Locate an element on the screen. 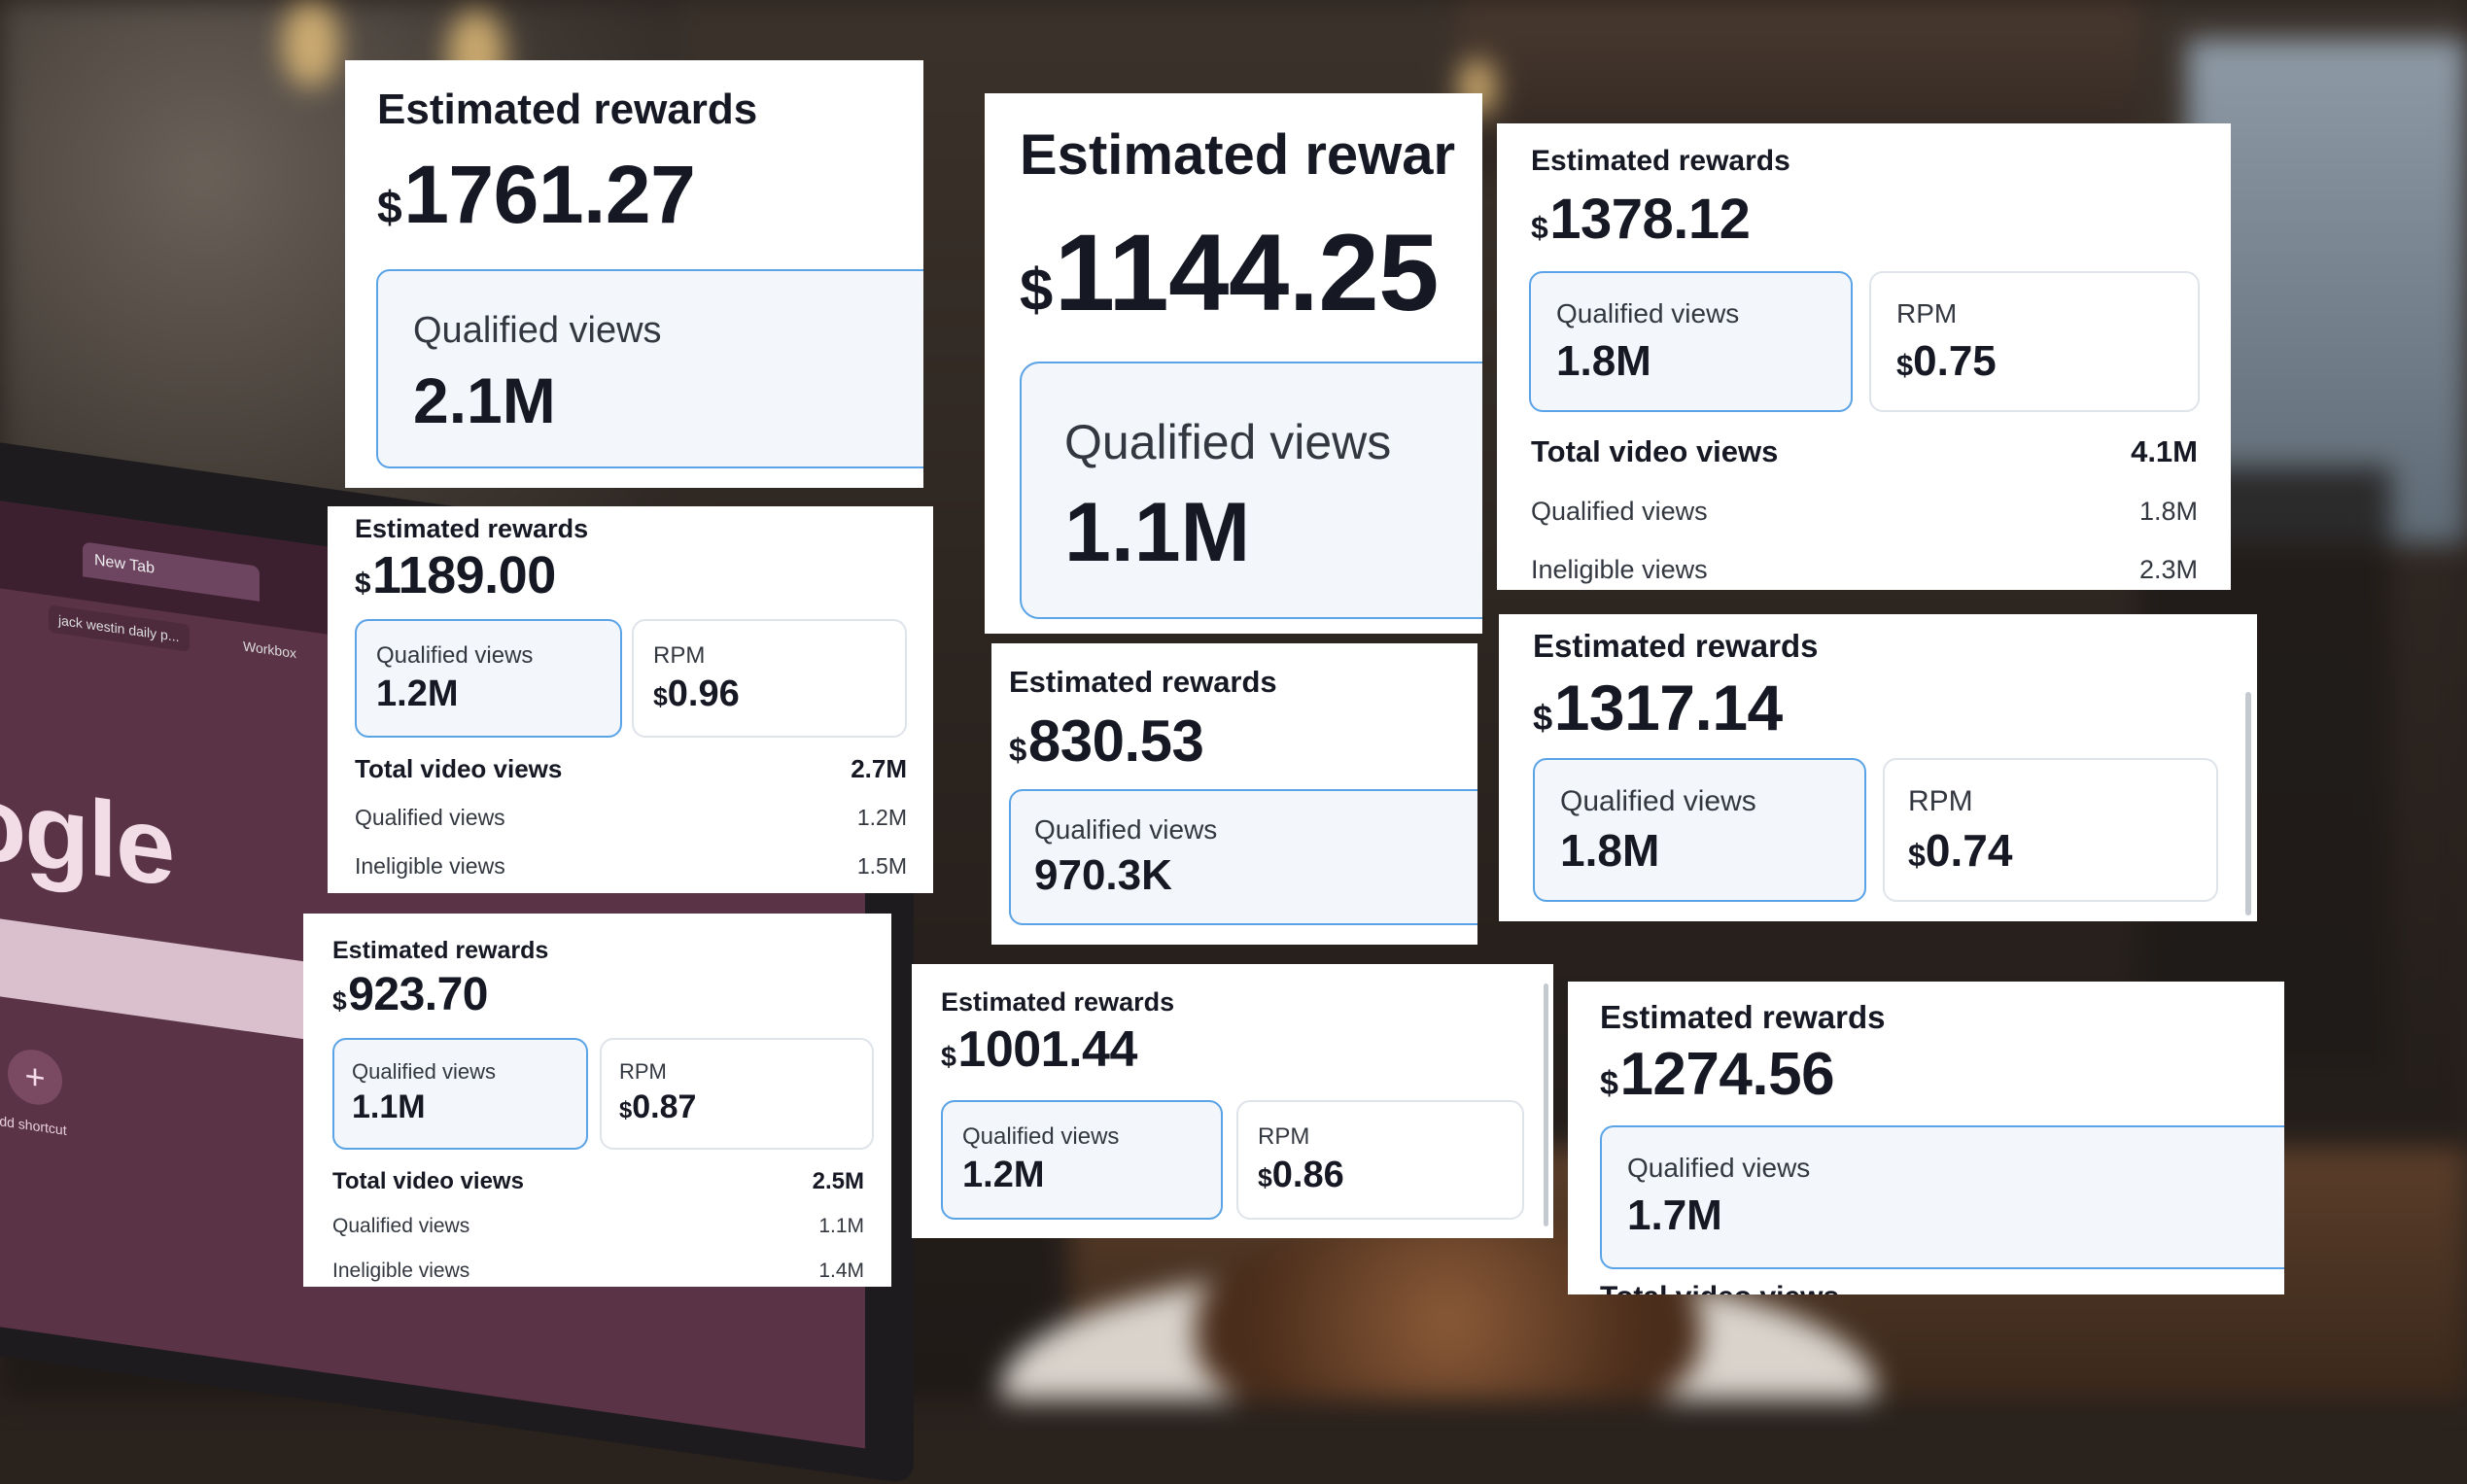 The width and height of the screenshot is (2467, 1484). shortcut-label: Add shortcut is located at coordinates (33, 1124).